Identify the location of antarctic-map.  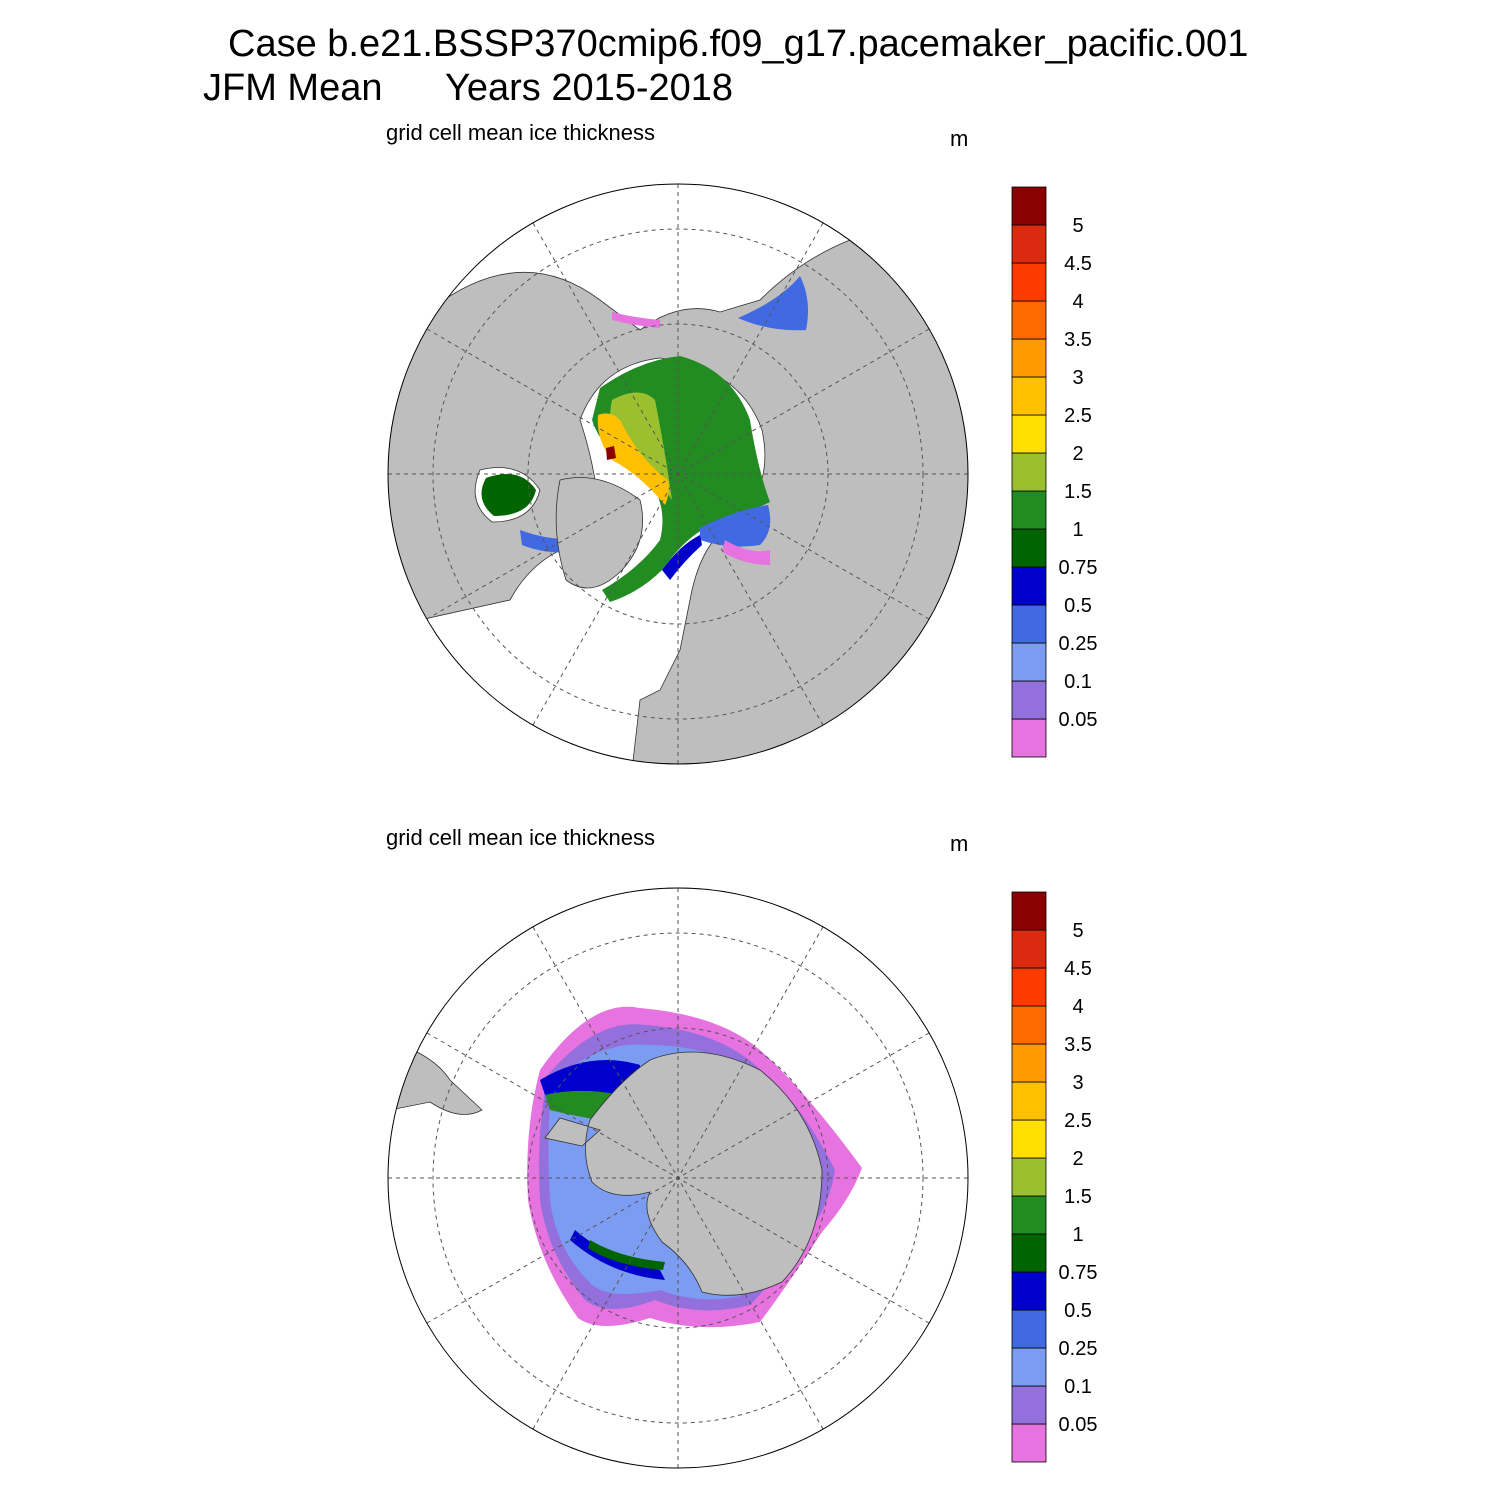
(678, 1178).